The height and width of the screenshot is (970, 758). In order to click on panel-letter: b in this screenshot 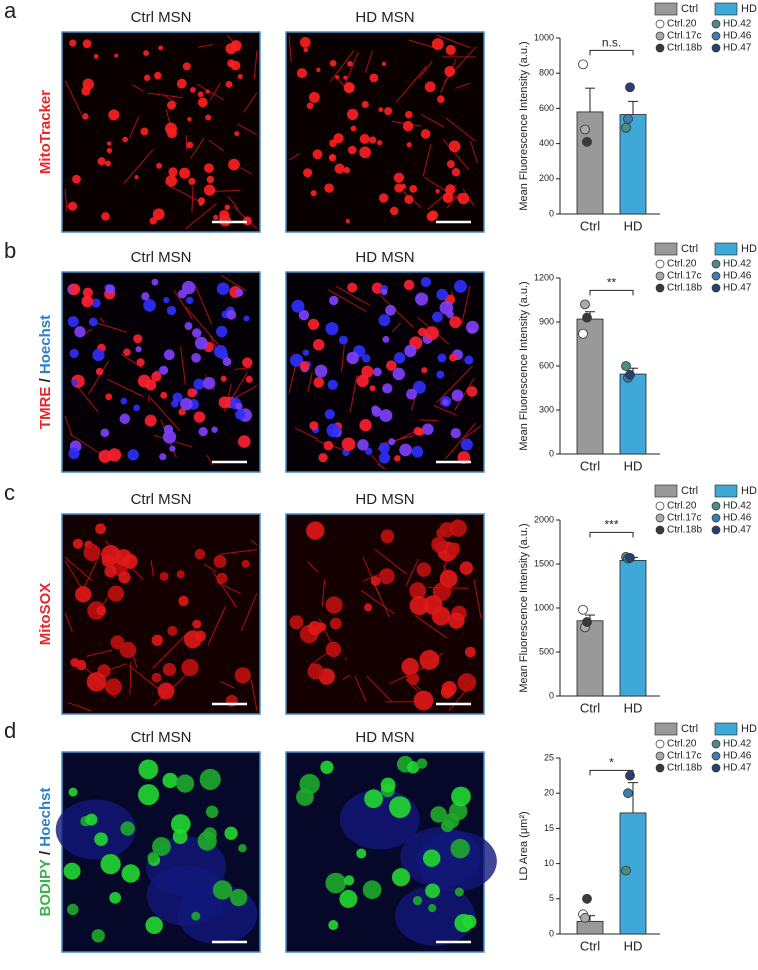, I will do `click(10, 250)`.